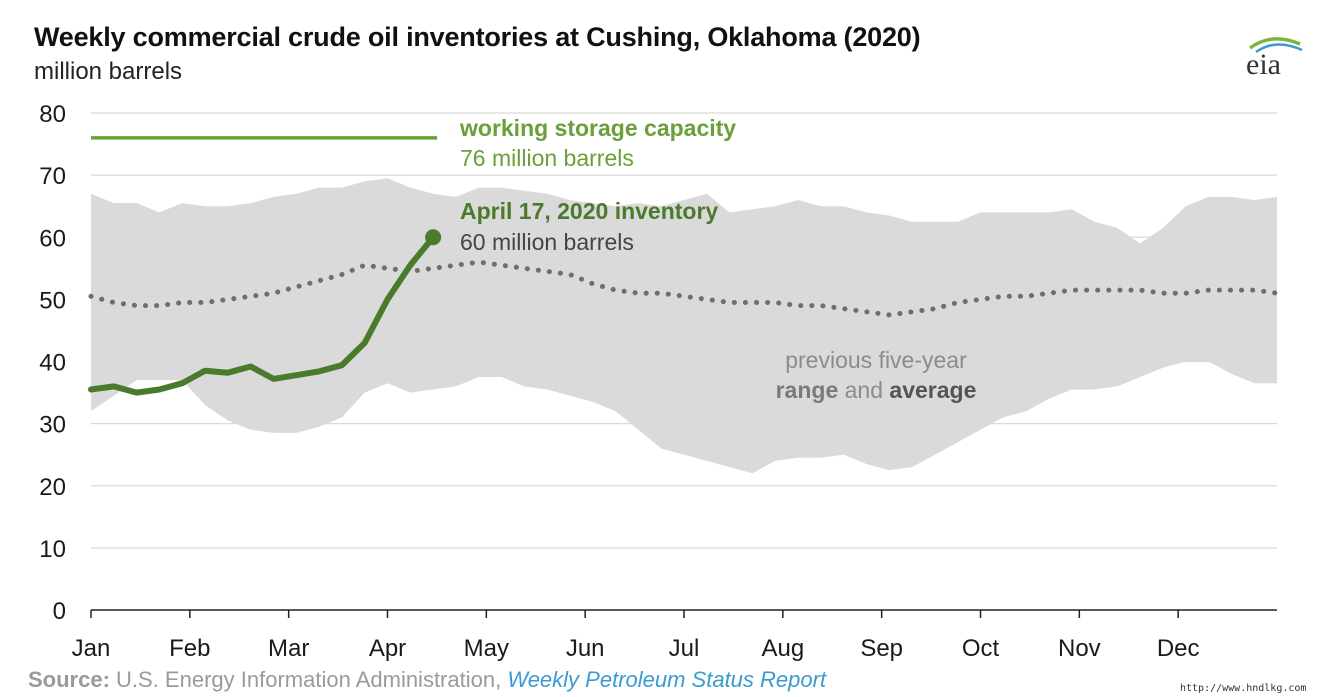 The image size is (1319, 697). What do you see at coordinates (597, 128) in the screenshot?
I see `capacity-label: working storage capacity` at bounding box center [597, 128].